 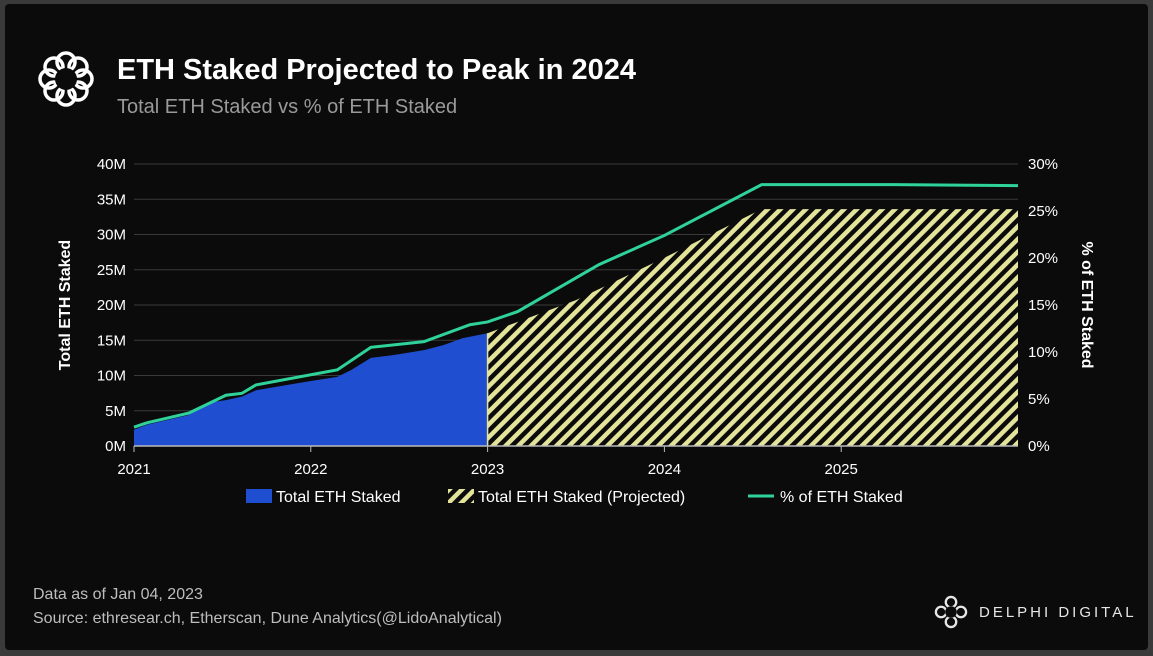 What do you see at coordinates (1058, 612) in the screenshot?
I see `brand-name: DELPHI DIGITAL` at bounding box center [1058, 612].